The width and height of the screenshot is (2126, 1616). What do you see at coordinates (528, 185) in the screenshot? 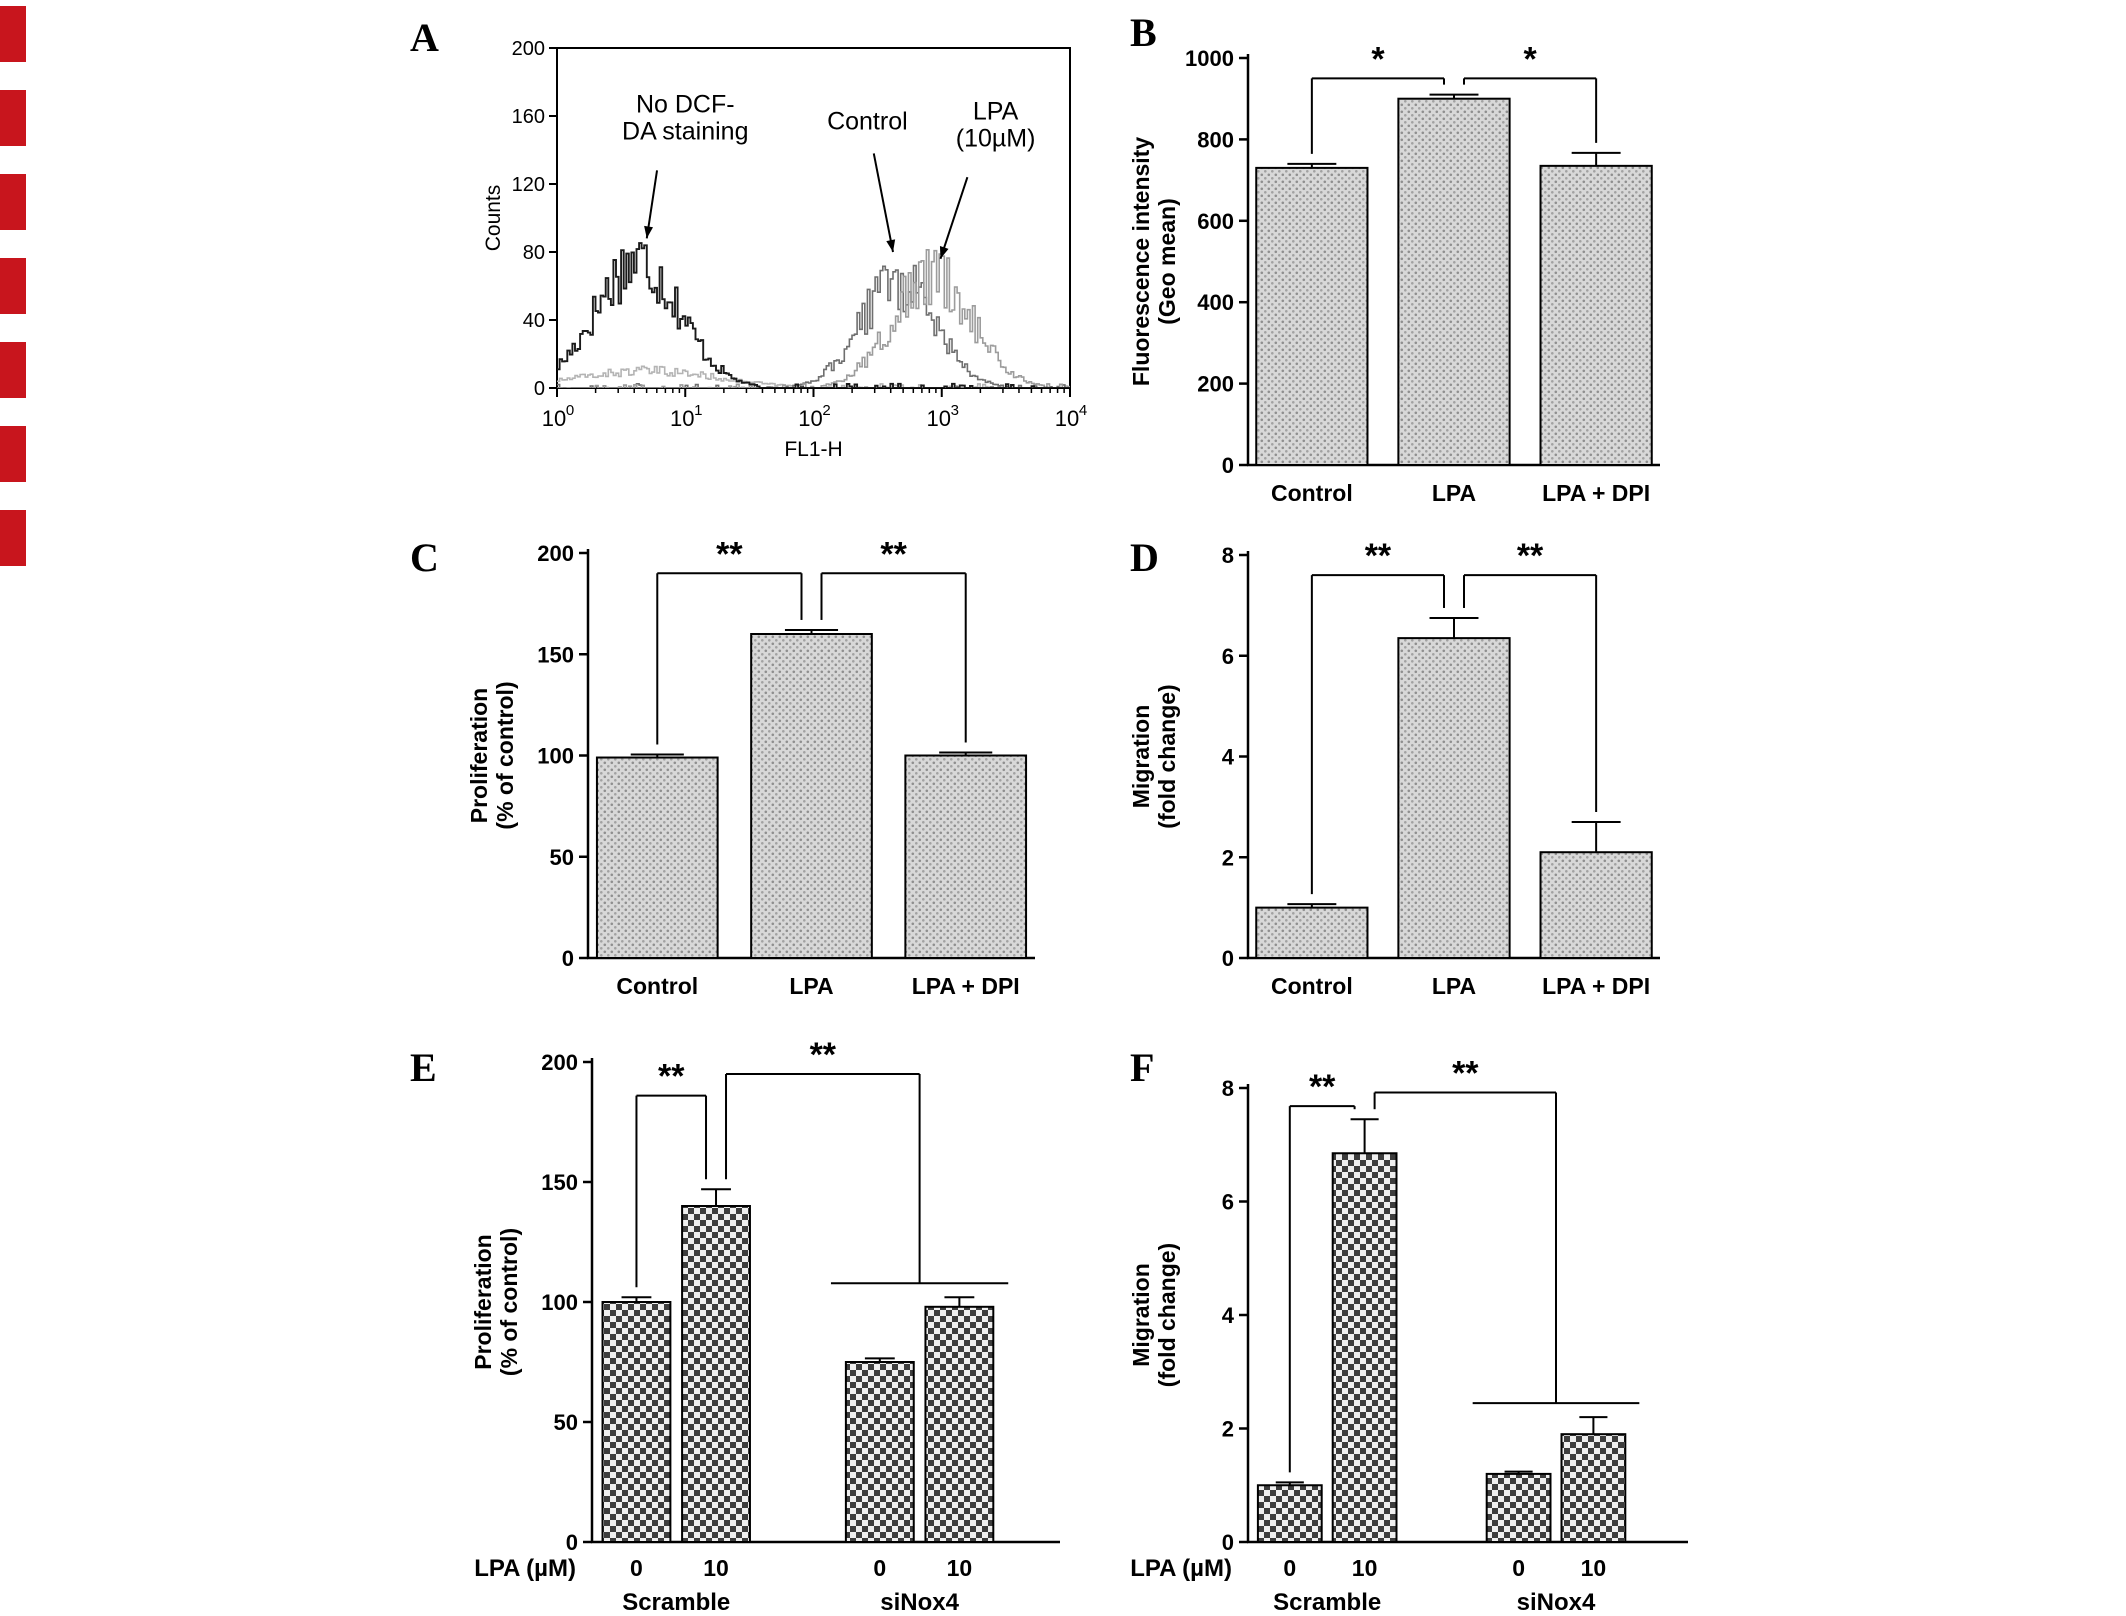
I see `svg-text: 120` at bounding box center [528, 185].